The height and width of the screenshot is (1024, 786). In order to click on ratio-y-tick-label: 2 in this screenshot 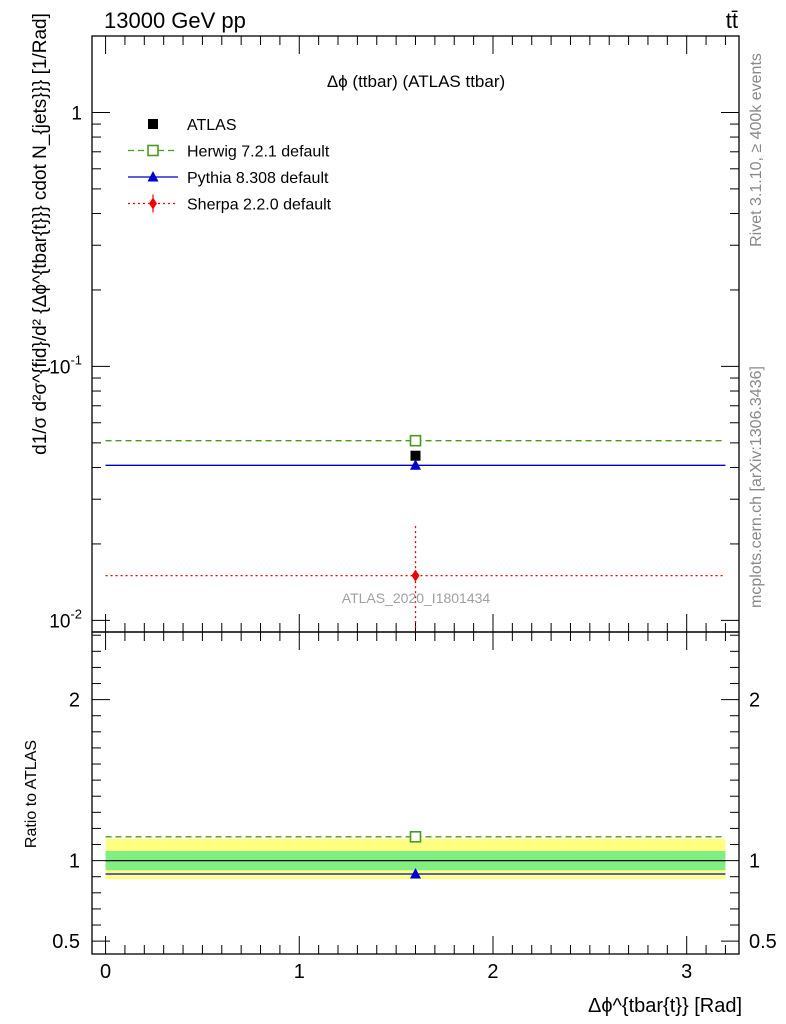, I will do `click(74, 701)`.